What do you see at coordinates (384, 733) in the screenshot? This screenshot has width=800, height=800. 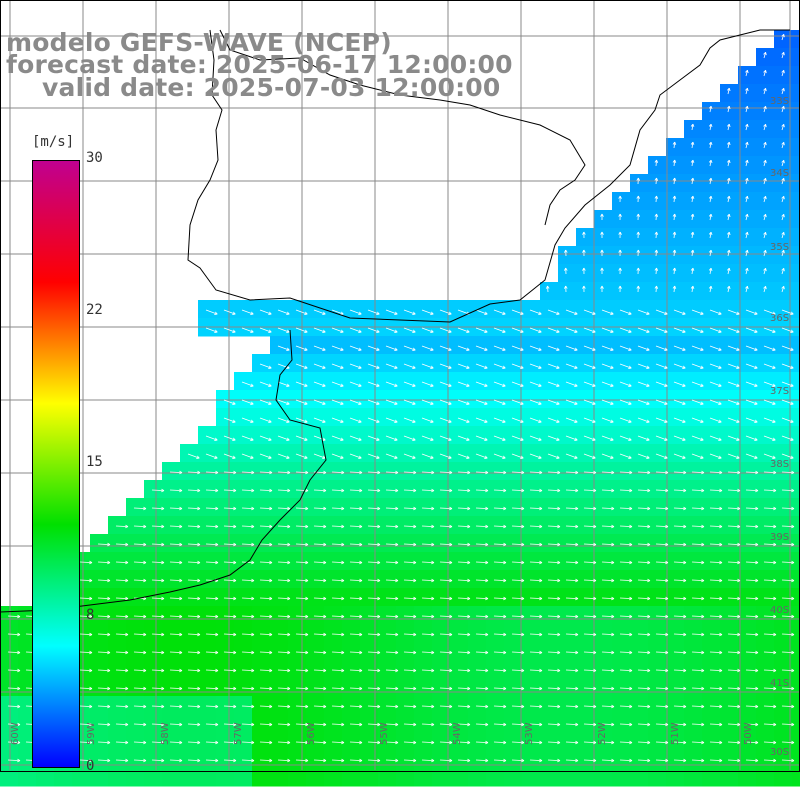 I see `lon-label: 55W` at bounding box center [384, 733].